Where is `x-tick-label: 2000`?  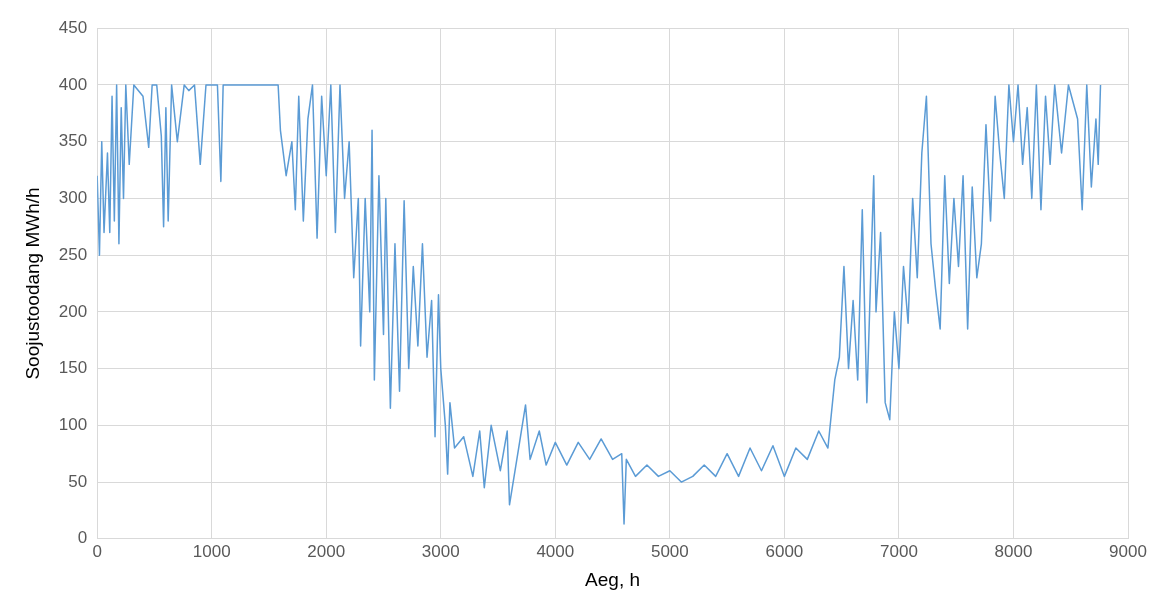
x-tick-label: 2000 is located at coordinates (326, 551).